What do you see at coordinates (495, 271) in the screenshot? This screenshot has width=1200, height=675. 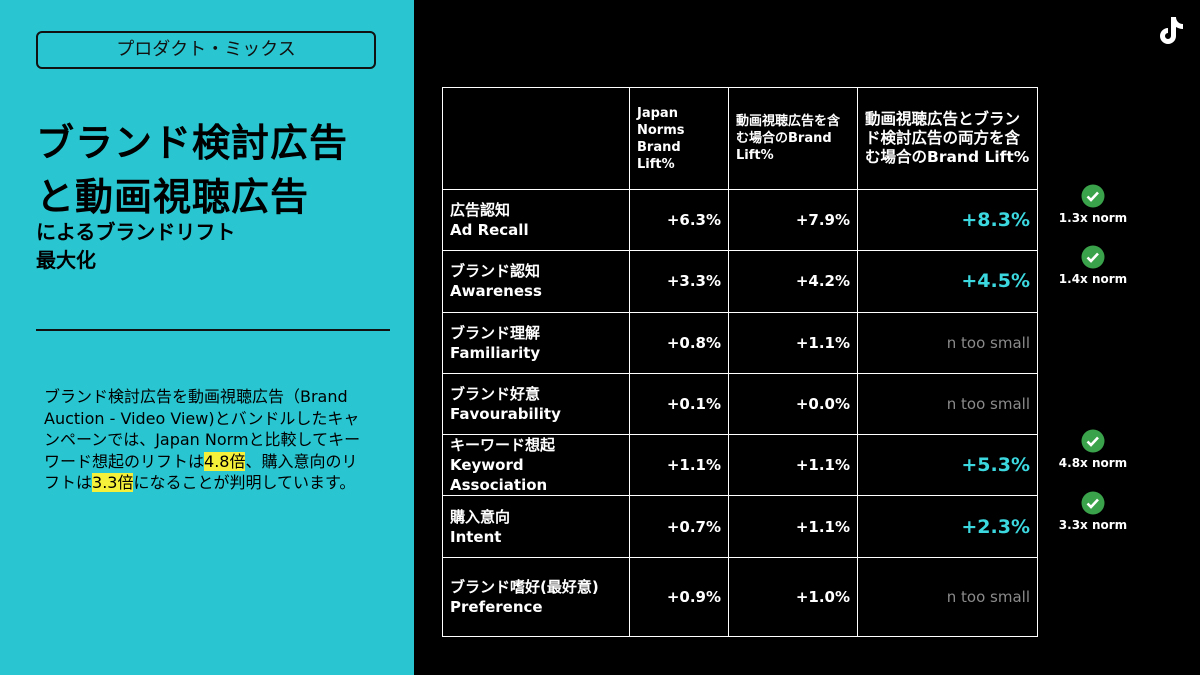 I see `label-ja: ブランド認知` at bounding box center [495, 271].